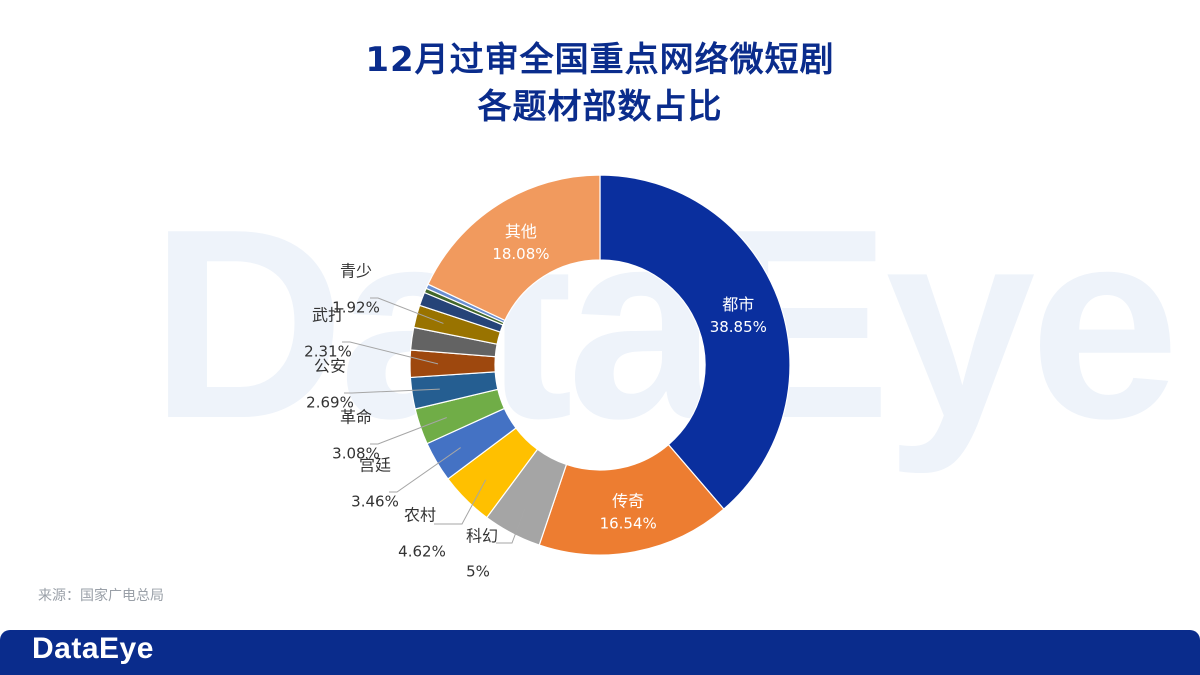  What do you see at coordinates (520, 254) in the screenshot?
I see `slice-value-其他: 18.08%` at bounding box center [520, 254].